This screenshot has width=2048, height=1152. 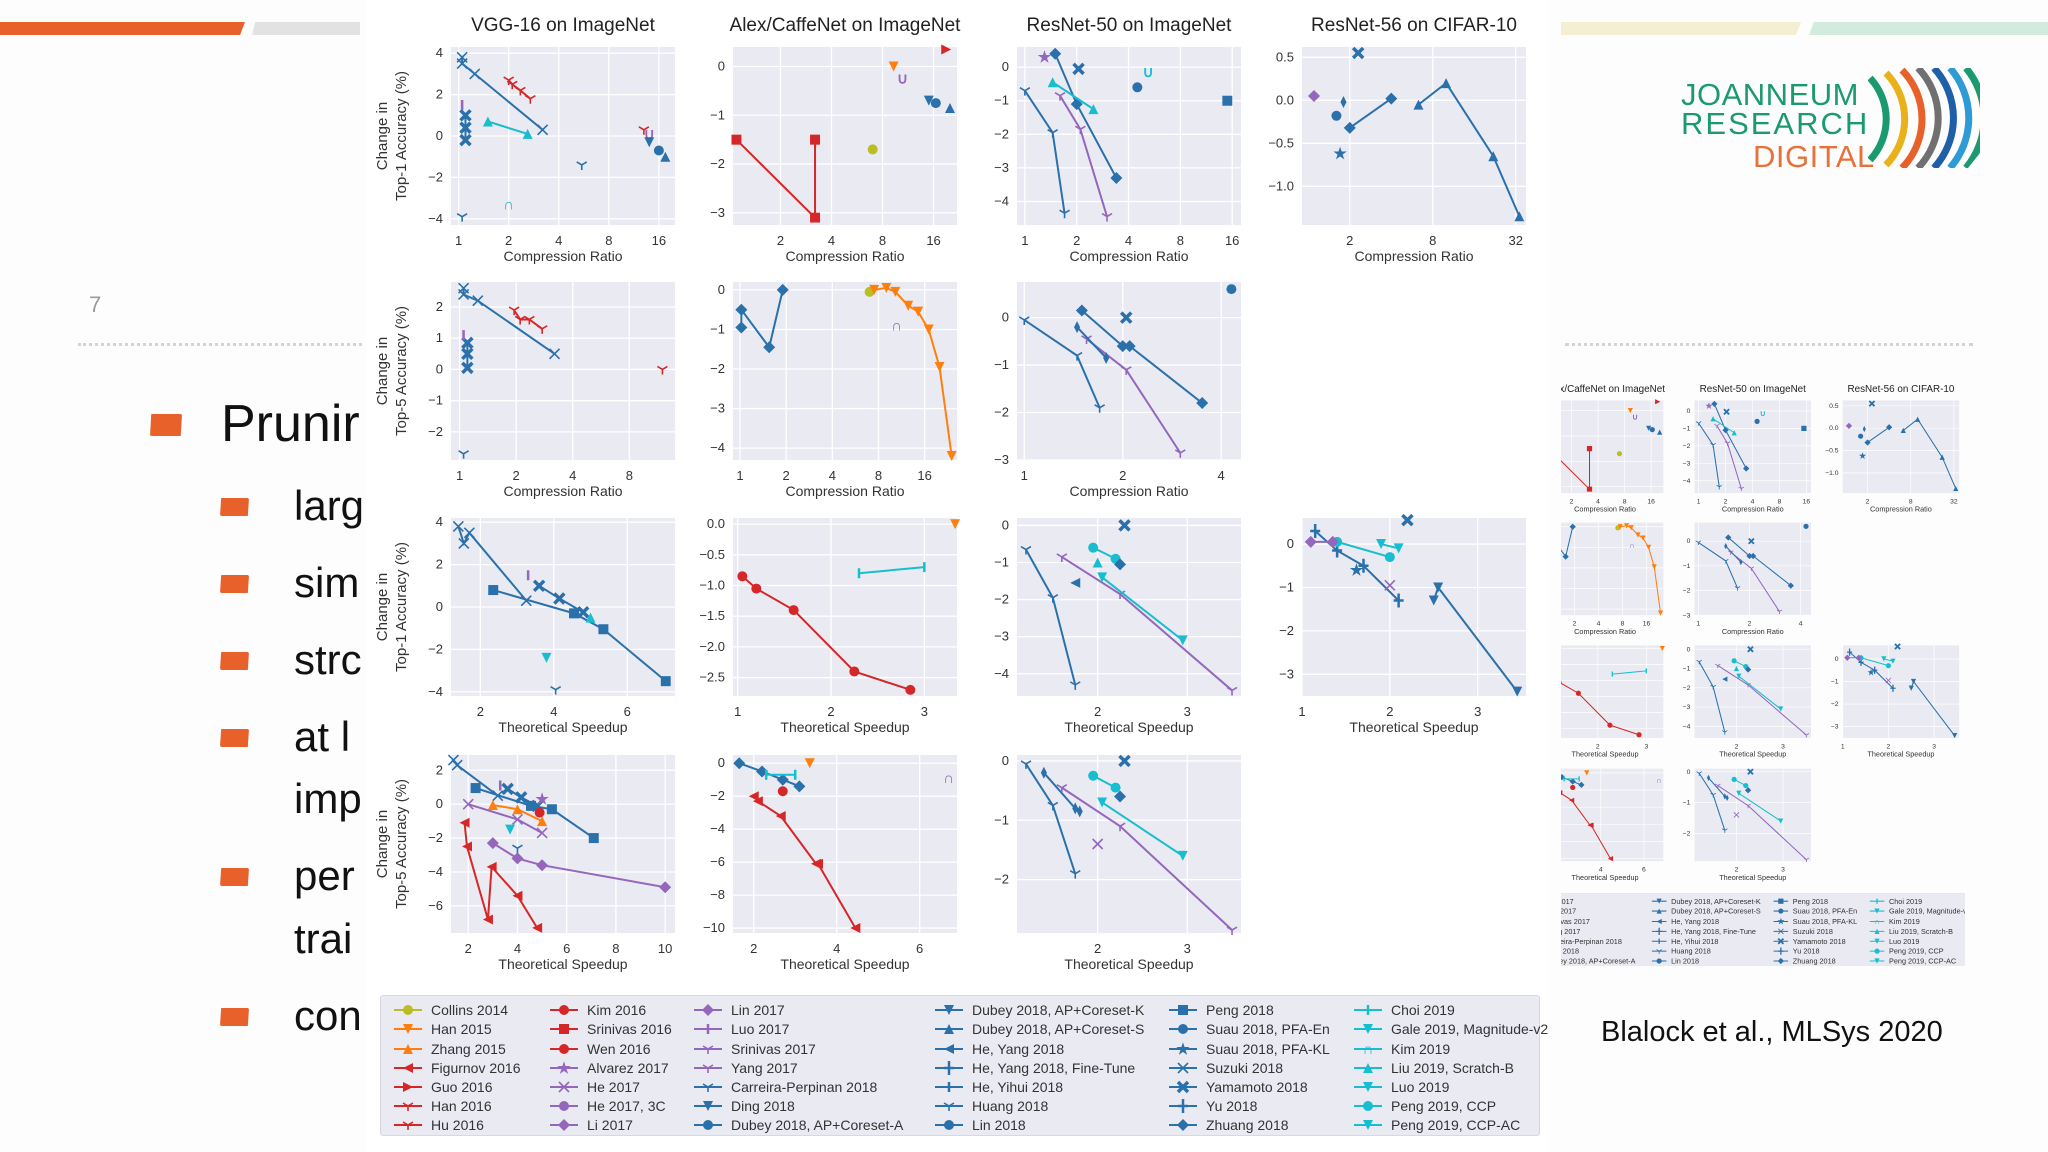 I want to click on legend-entry: Lin 2018, so click(x=1675, y=960).